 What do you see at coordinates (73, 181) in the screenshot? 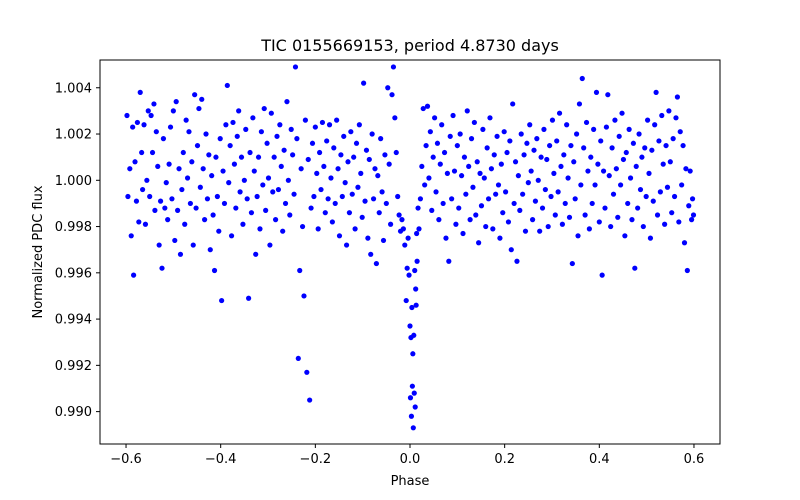
I see `y-tick-label: 1.000` at bounding box center [73, 181].